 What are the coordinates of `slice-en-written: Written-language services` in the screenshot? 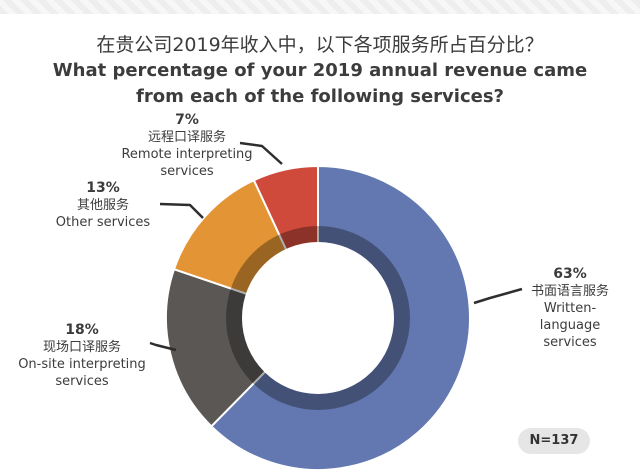 It's located at (570, 325).